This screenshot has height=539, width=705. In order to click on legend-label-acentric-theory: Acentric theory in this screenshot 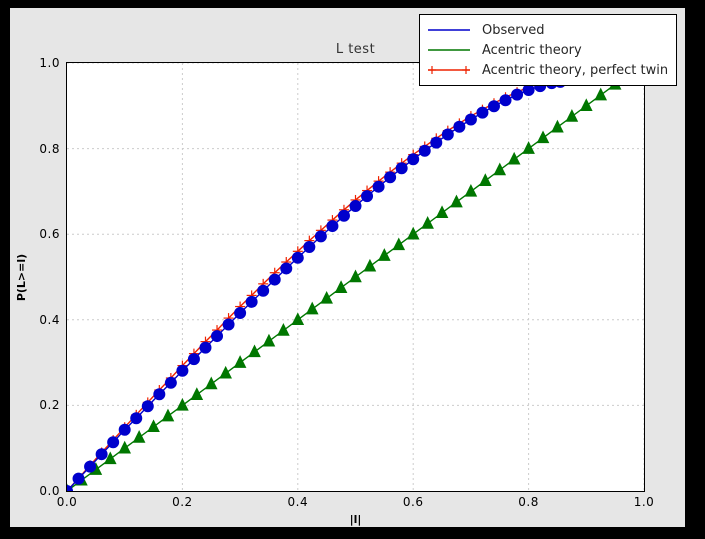, I will do `click(532, 50)`.